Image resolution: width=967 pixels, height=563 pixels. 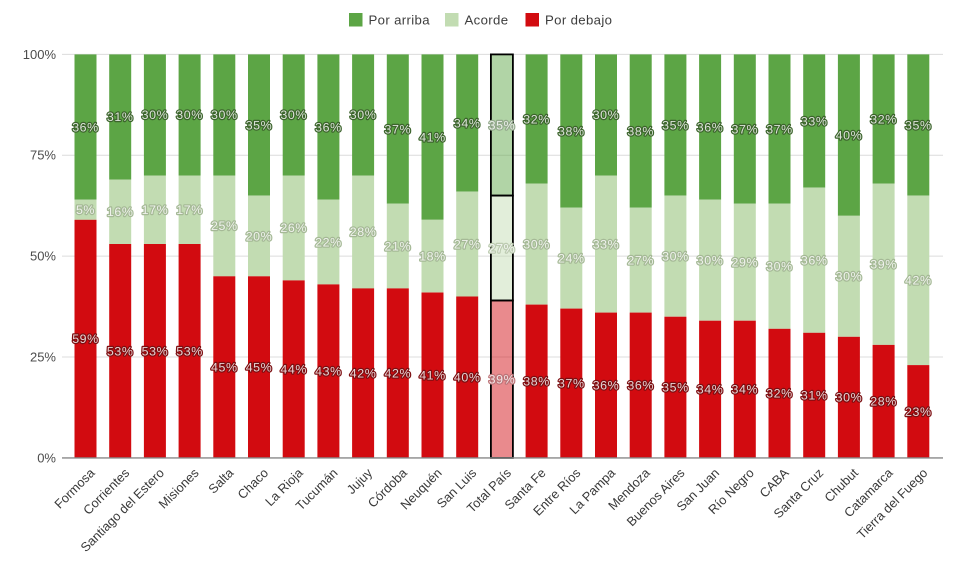 I want to click on svg-text: Acorde, so click(x=487, y=20).